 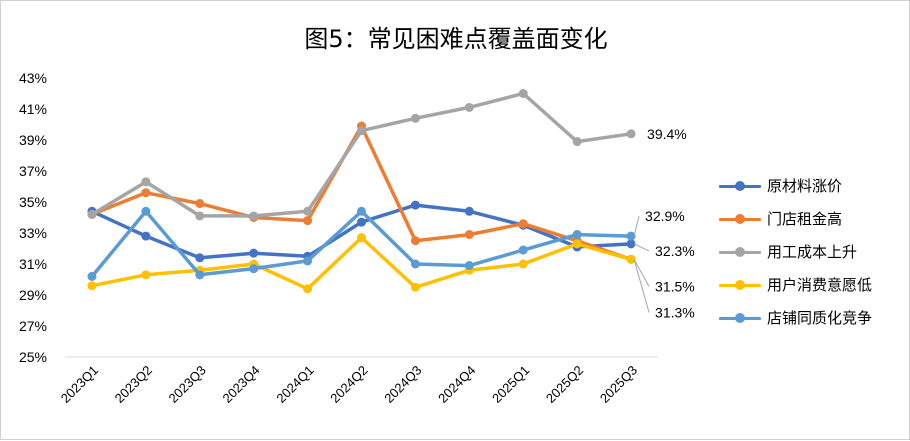 I want to click on x-tick-label: 2024Q4, so click(x=456, y=384).